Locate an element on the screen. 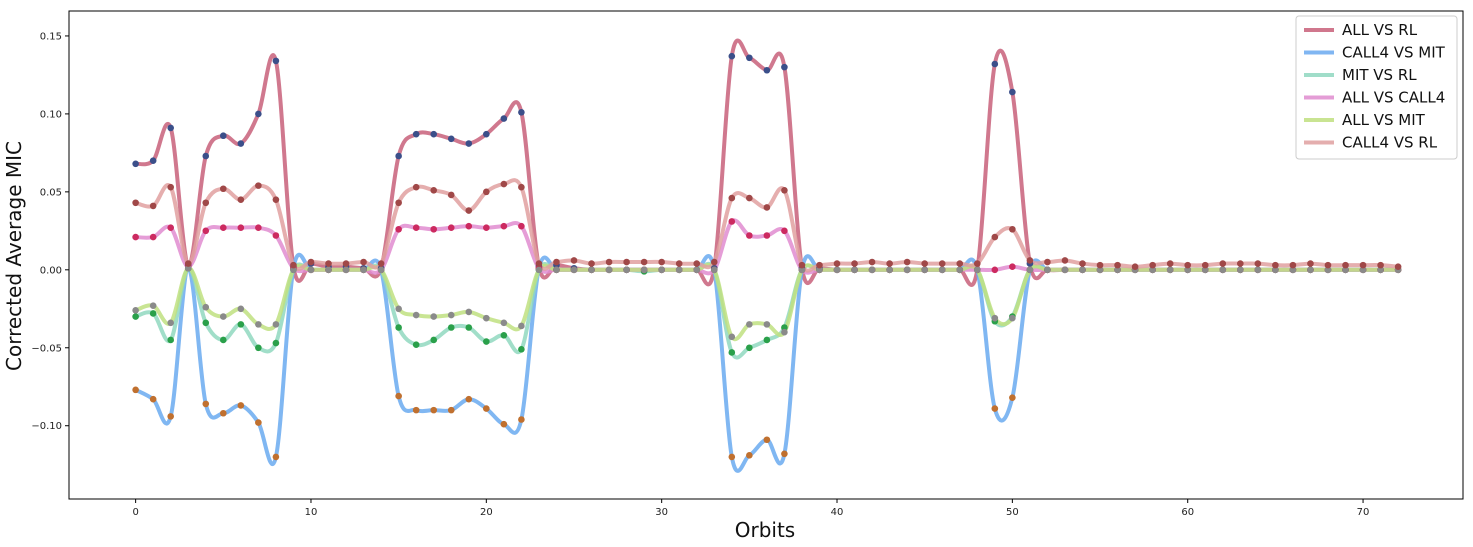  legend-entry: MIT VS RL is located at coordinates (1379, 75).